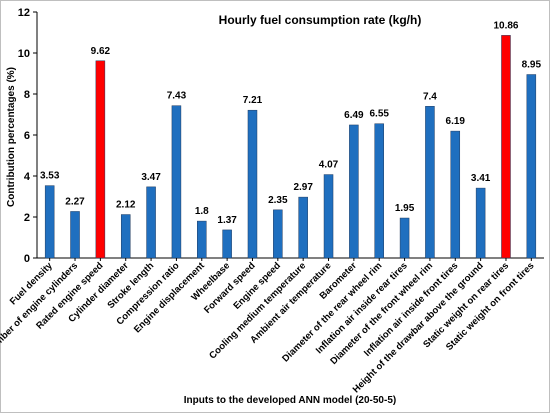 The height and width of the screenshot is (413, 550). Describe the element at coordinates (50, 176) in the screenshot. I see `value-label: 3.53` at that location.